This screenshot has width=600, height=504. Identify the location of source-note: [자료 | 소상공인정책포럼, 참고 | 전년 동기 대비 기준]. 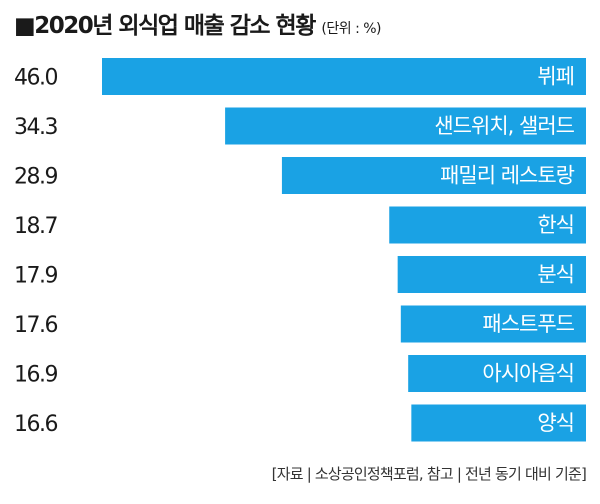
(429, 474).